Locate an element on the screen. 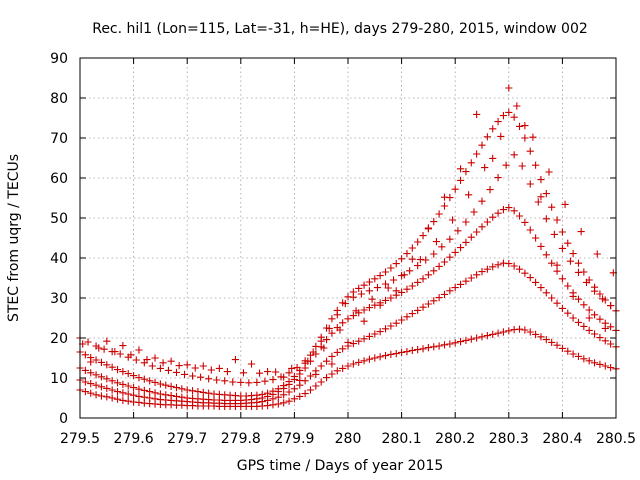 The image size is (640, 480). x-tick-label: 280.1 is located at coordinates (402, 439).